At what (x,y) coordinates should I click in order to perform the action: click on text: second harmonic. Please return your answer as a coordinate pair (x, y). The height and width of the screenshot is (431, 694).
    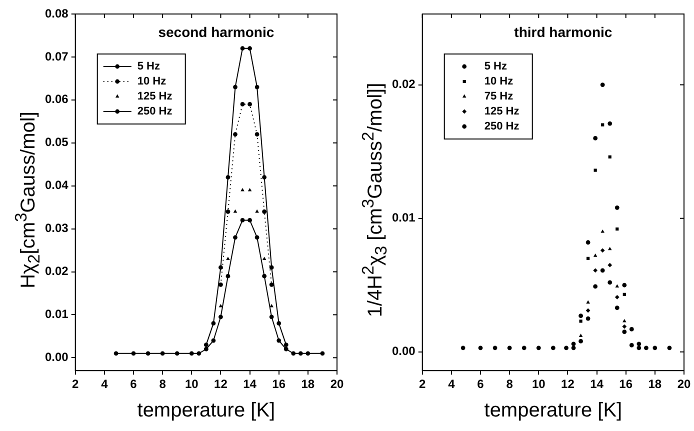
    Looking at the image, I should click on (216, 32).